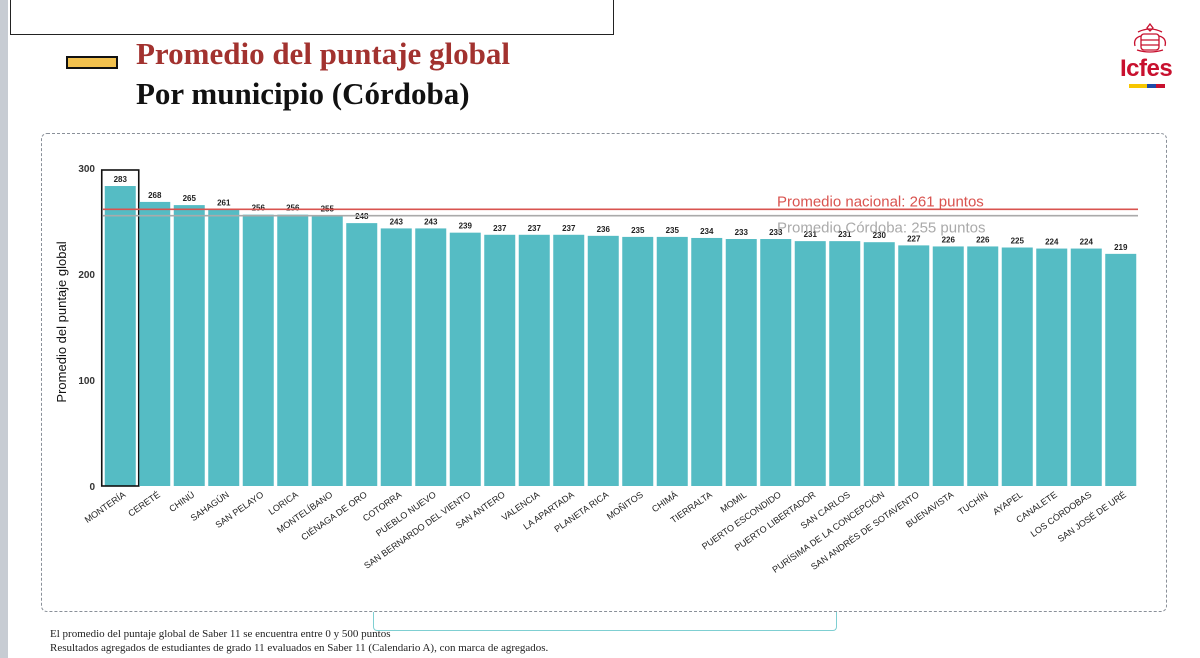 The width and height of the screenshot is (1200, 658). I want to click on reference-line-label: Promedio Córdoba: 255 puntos, so click(881, 228).